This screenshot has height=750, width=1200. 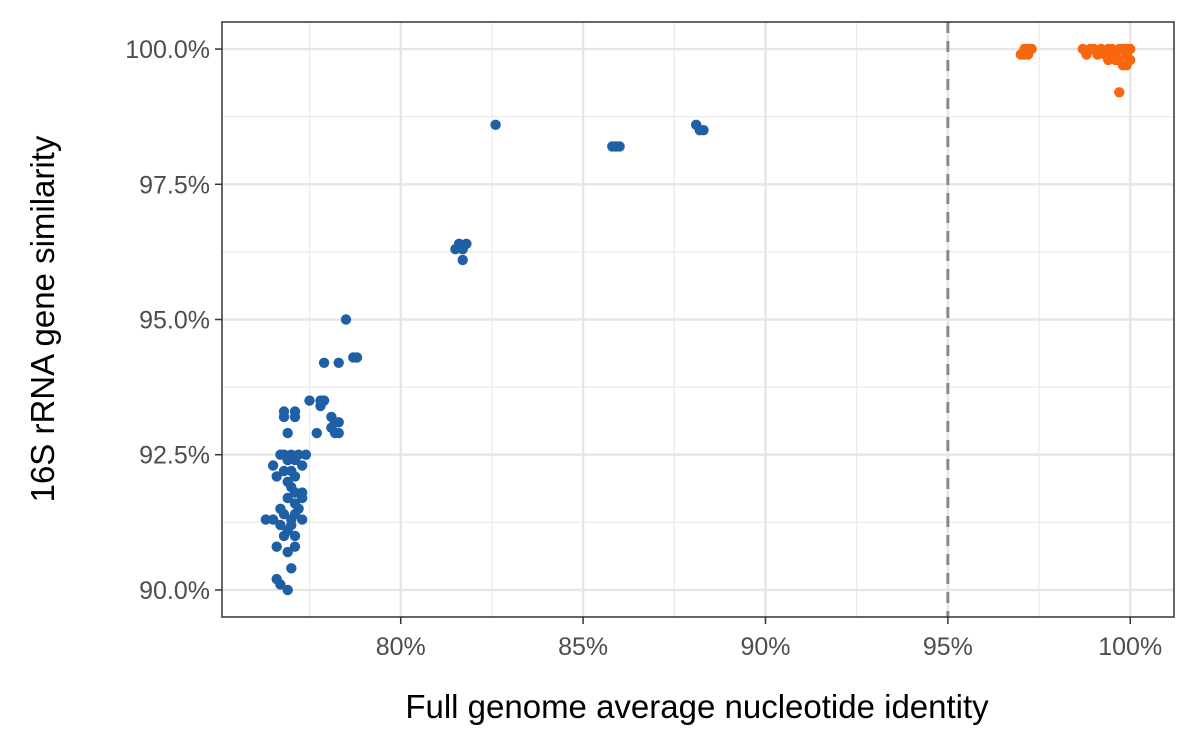 I want to click on x-tick-label: 90%, so click(x=765, y=647).